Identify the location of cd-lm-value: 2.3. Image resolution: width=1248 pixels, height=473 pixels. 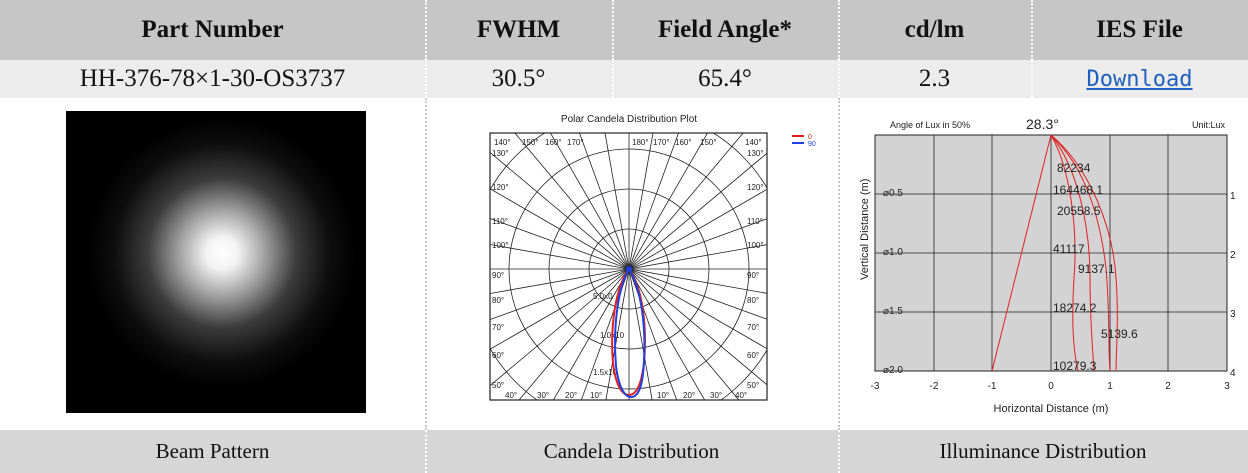
(934, 78).